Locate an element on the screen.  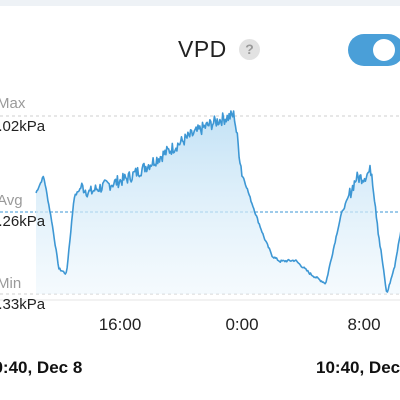
xtick-label: 0:00 is located at coordinates (242, 324).